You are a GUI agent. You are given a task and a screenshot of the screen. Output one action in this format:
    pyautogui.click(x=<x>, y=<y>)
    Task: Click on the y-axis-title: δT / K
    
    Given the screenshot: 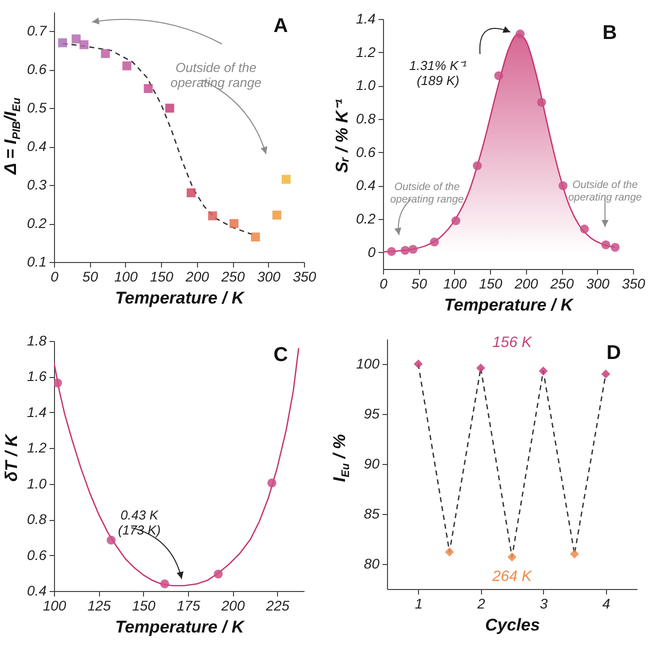 What is the action you would take?
    pyautogui.click(x=12, y=458)
    